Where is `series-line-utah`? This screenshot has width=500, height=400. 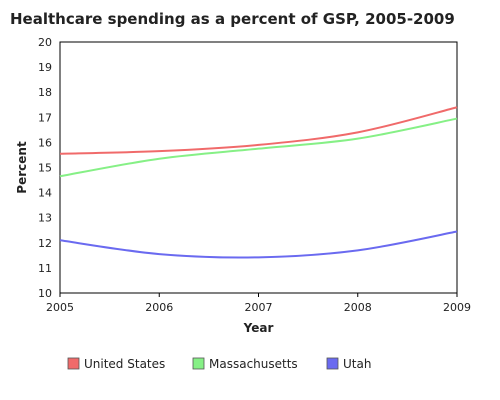
series-line-utah is located at coordinates (258, 244).